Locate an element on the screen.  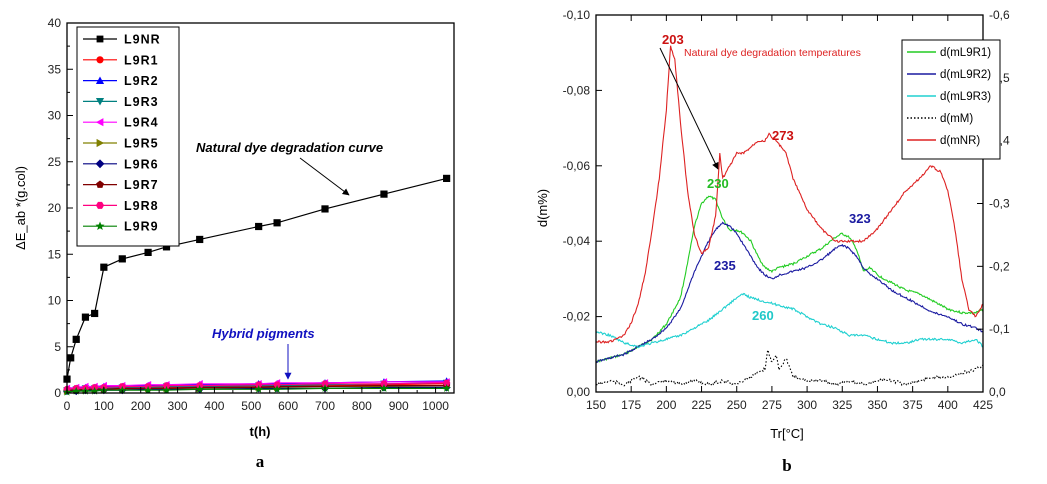
b-panel-label: b is located at coordinates (786, 465).